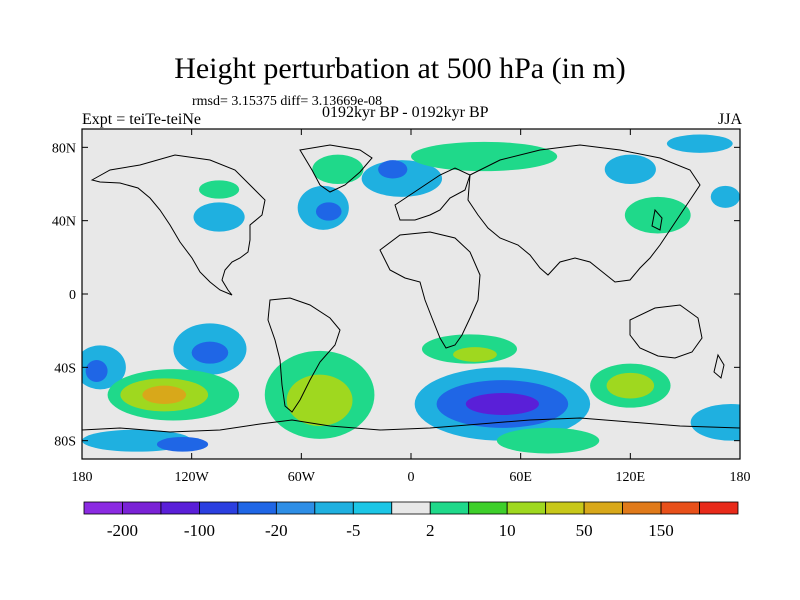 The height and width of the screenshot is (600, 800). I want to click on colorbar-label: 2, so click(430, 530).